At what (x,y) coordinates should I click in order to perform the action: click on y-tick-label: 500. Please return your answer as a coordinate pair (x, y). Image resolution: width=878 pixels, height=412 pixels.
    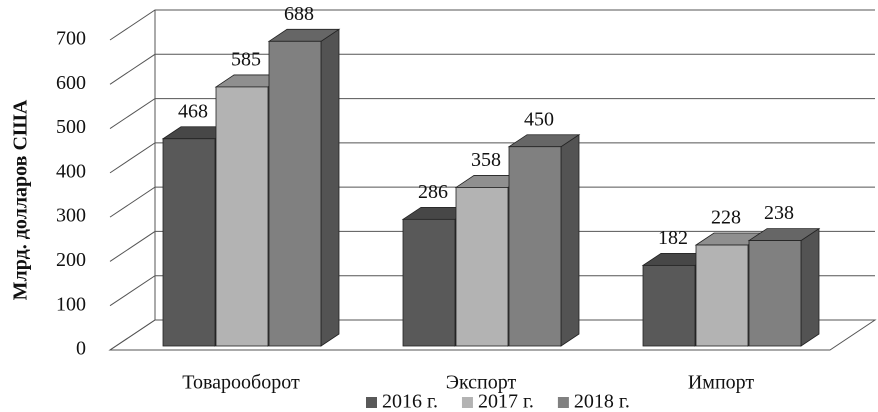
    Looking at the image, I should click on (71, 127).